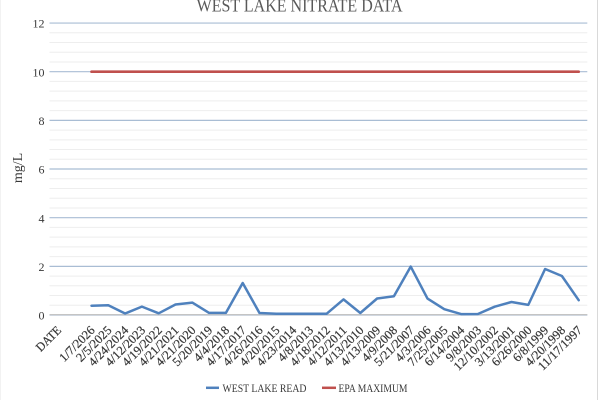  I want to click on svg-text: 0, so click(42, 316).